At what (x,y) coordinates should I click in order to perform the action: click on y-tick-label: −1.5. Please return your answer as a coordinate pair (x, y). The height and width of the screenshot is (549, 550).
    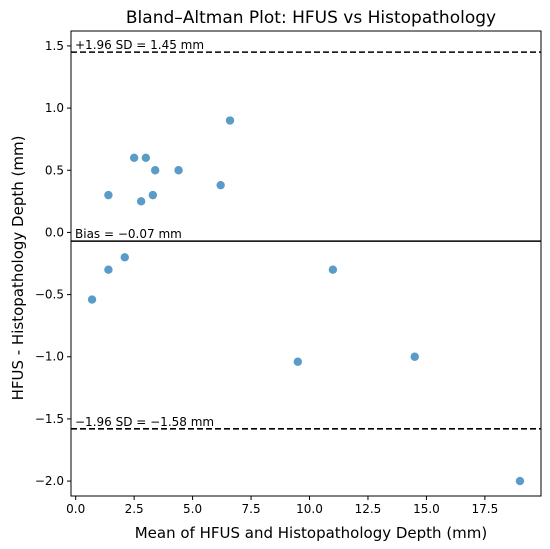
    Looking at the image, I should click on (49, 419).